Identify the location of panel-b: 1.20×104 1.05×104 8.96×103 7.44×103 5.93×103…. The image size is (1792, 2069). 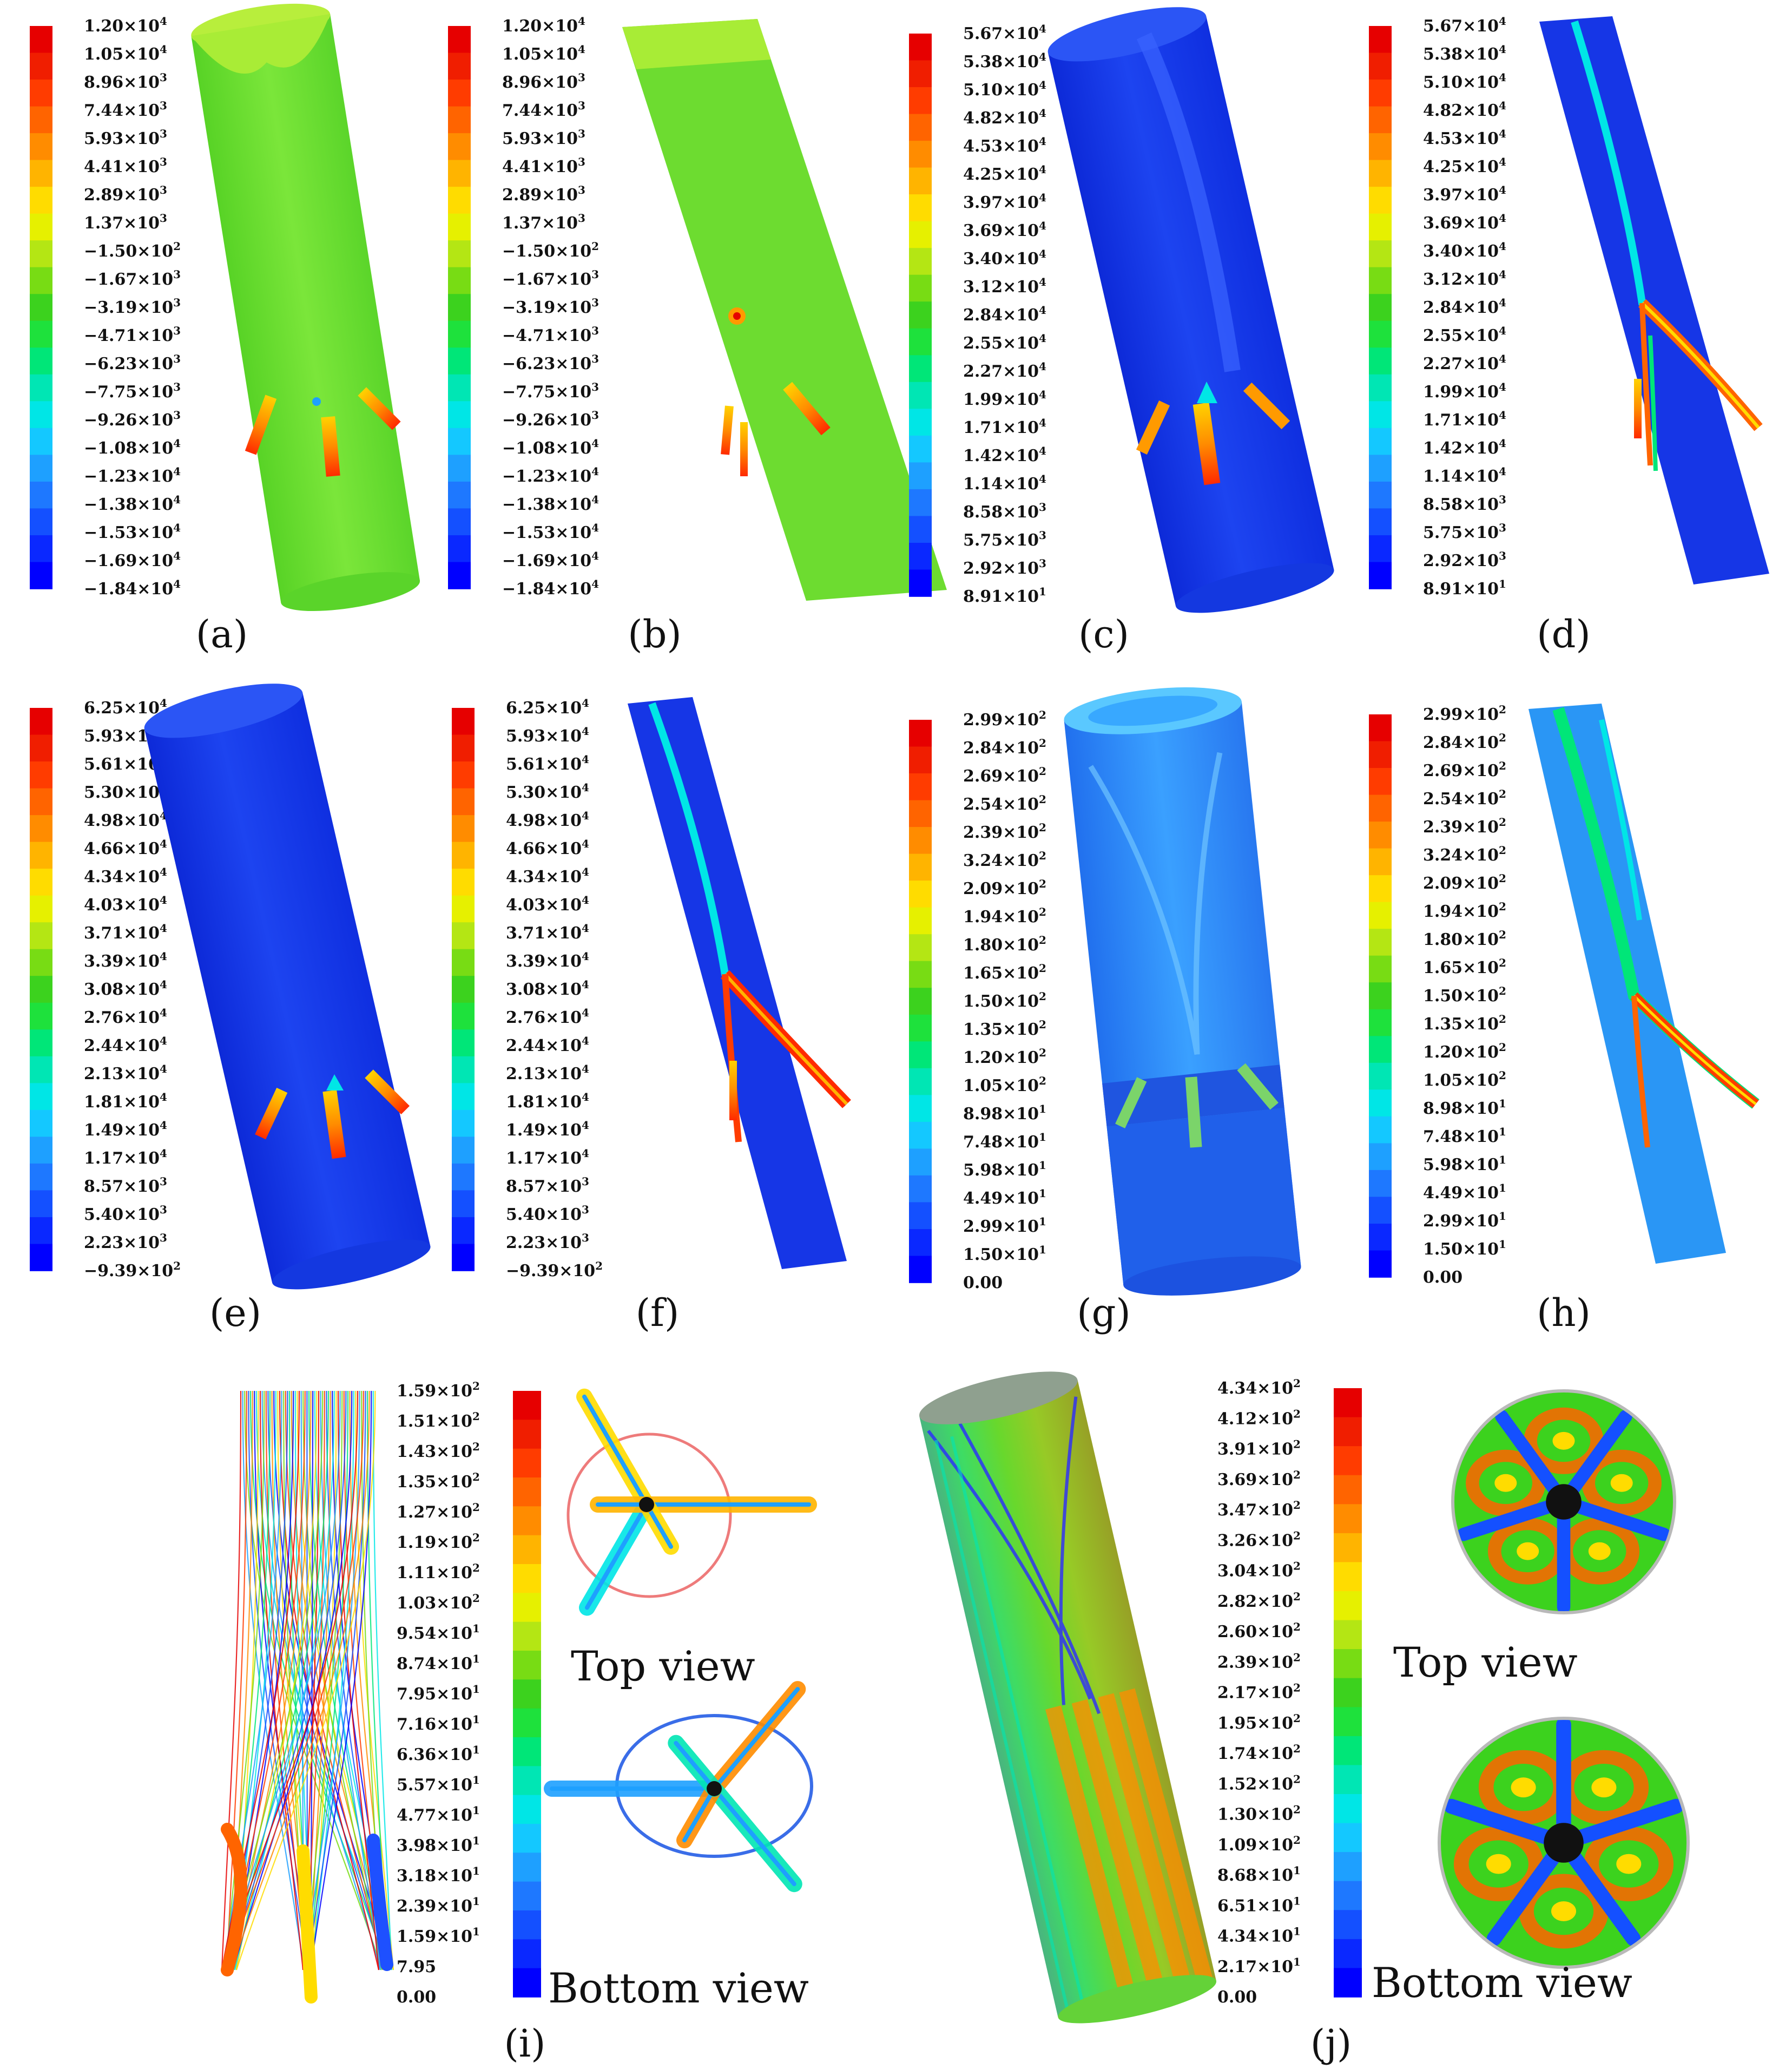
(697, 335).